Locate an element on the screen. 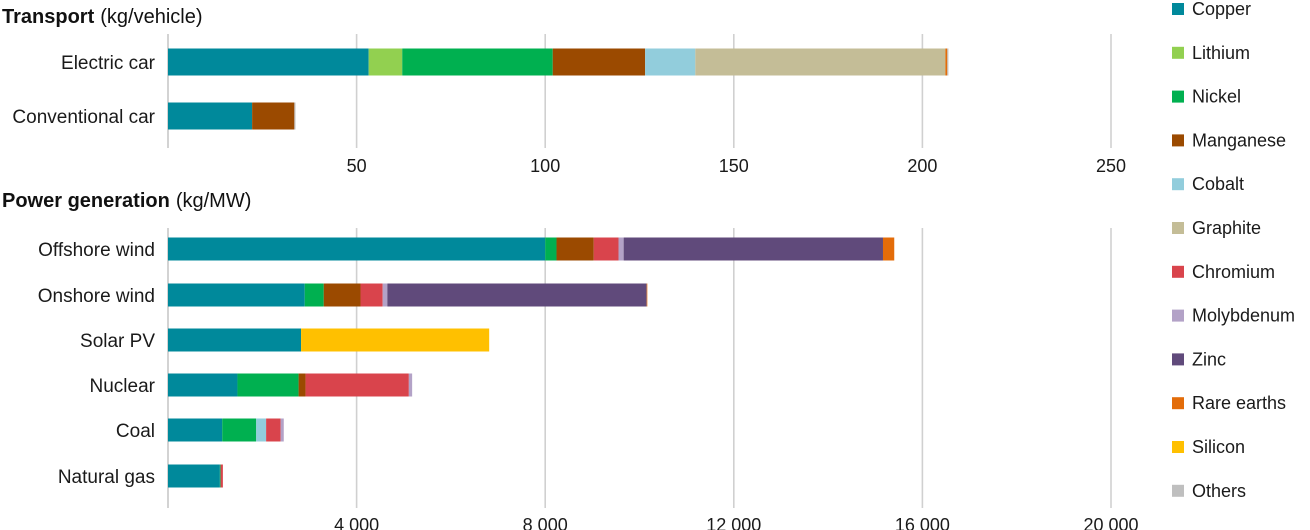 Image resolution: width=1310 pixels, height=530 pixels. bar-segment-offshore-wind-manganese is located at coordinates (575, 249).